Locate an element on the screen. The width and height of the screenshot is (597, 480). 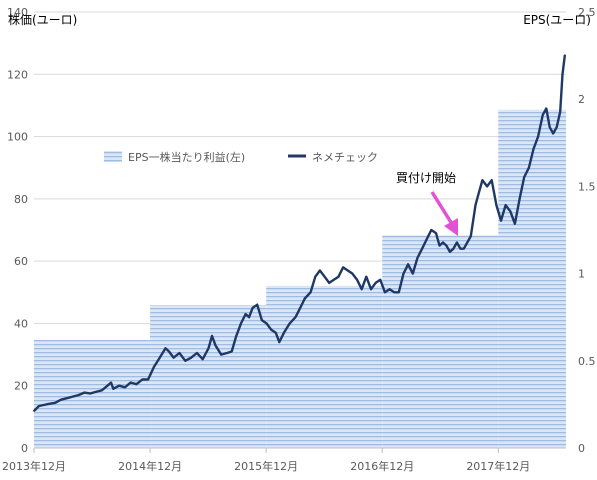
y-left-tick-20: 20 is located at coordinates (21, 386).